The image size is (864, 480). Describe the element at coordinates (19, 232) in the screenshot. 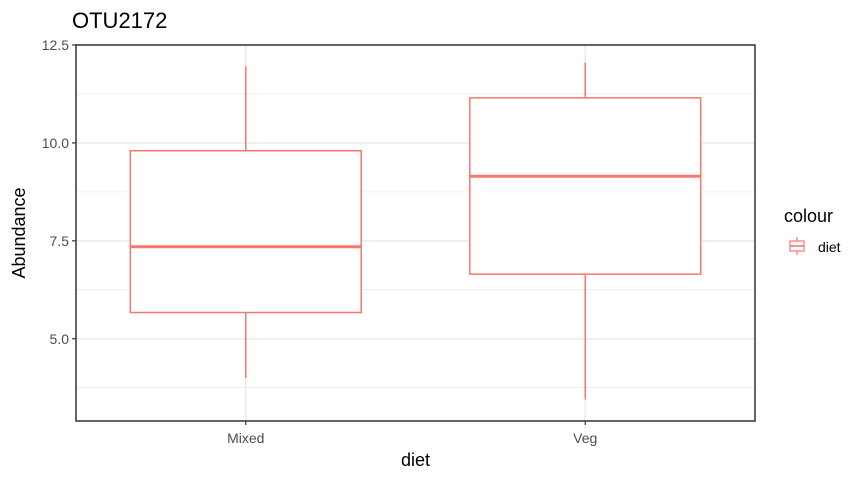

I see `y-axis-title: Abundance` at that location.